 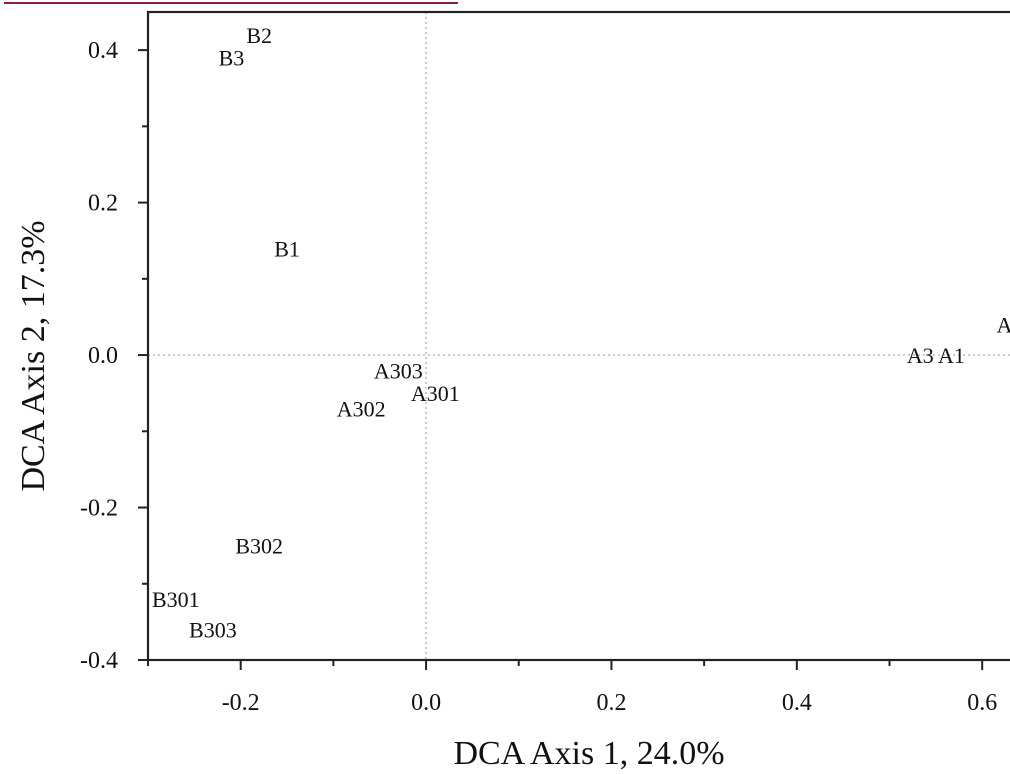 What do you see at coordinates (797, 703) in the screenshot?
I see `x-tick-label: 0.4` at bounding box center [797, 703].